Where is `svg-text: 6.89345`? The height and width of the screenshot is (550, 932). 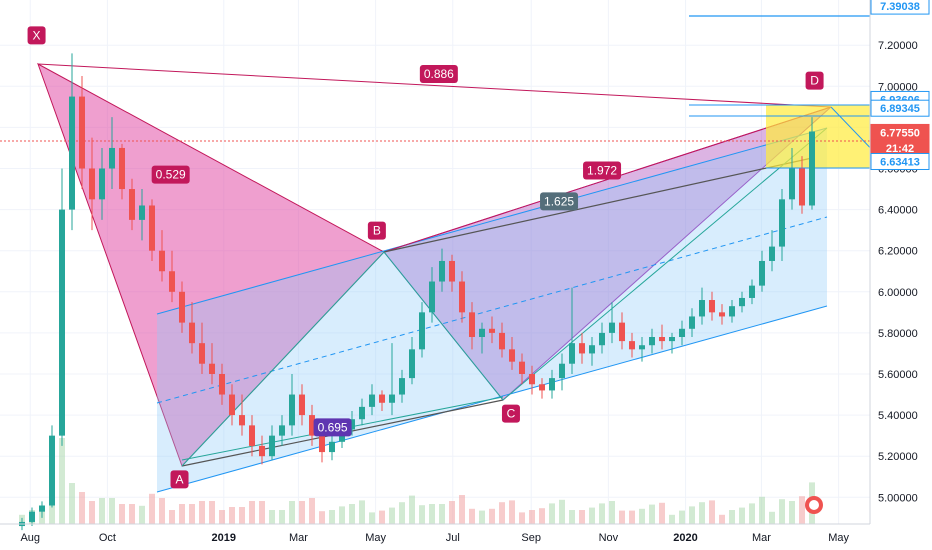
svg-text: 6.89345 is located at coordinates (900, 109).